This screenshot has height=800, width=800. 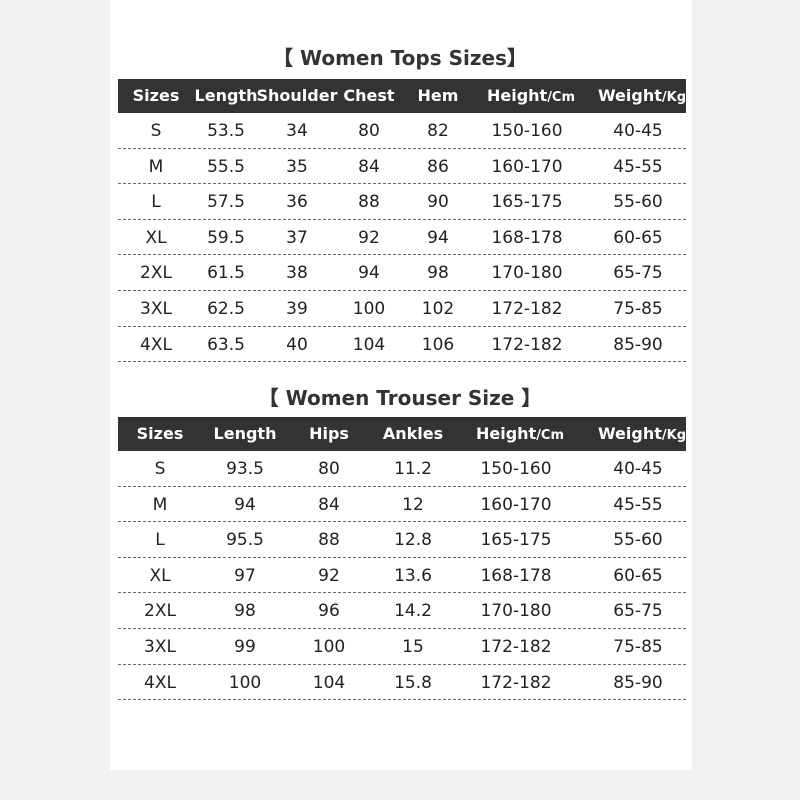 What do you see at coordinates (297, 344) in the screenshot?
I see `table-cell: 40` at bounding box center [297, 344].